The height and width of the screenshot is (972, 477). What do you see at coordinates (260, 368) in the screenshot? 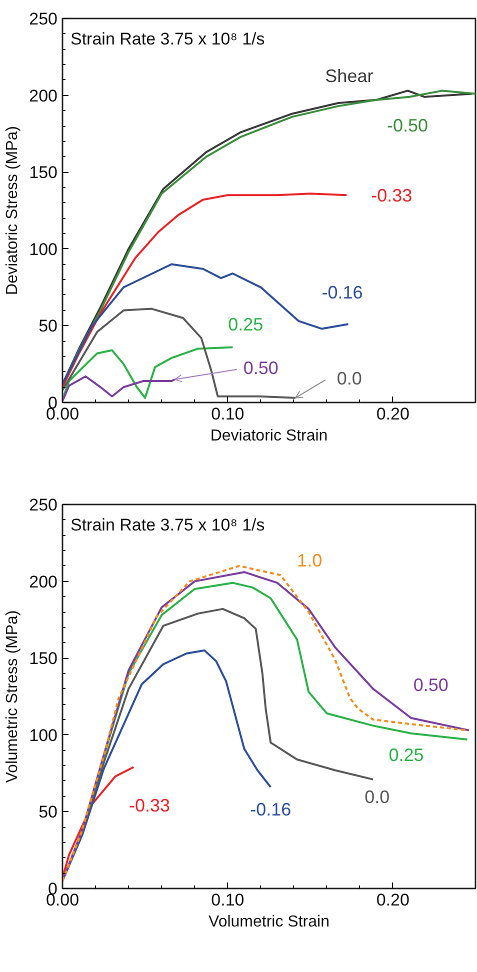
I see `text: 0.50` at bounding box center [260, 368].